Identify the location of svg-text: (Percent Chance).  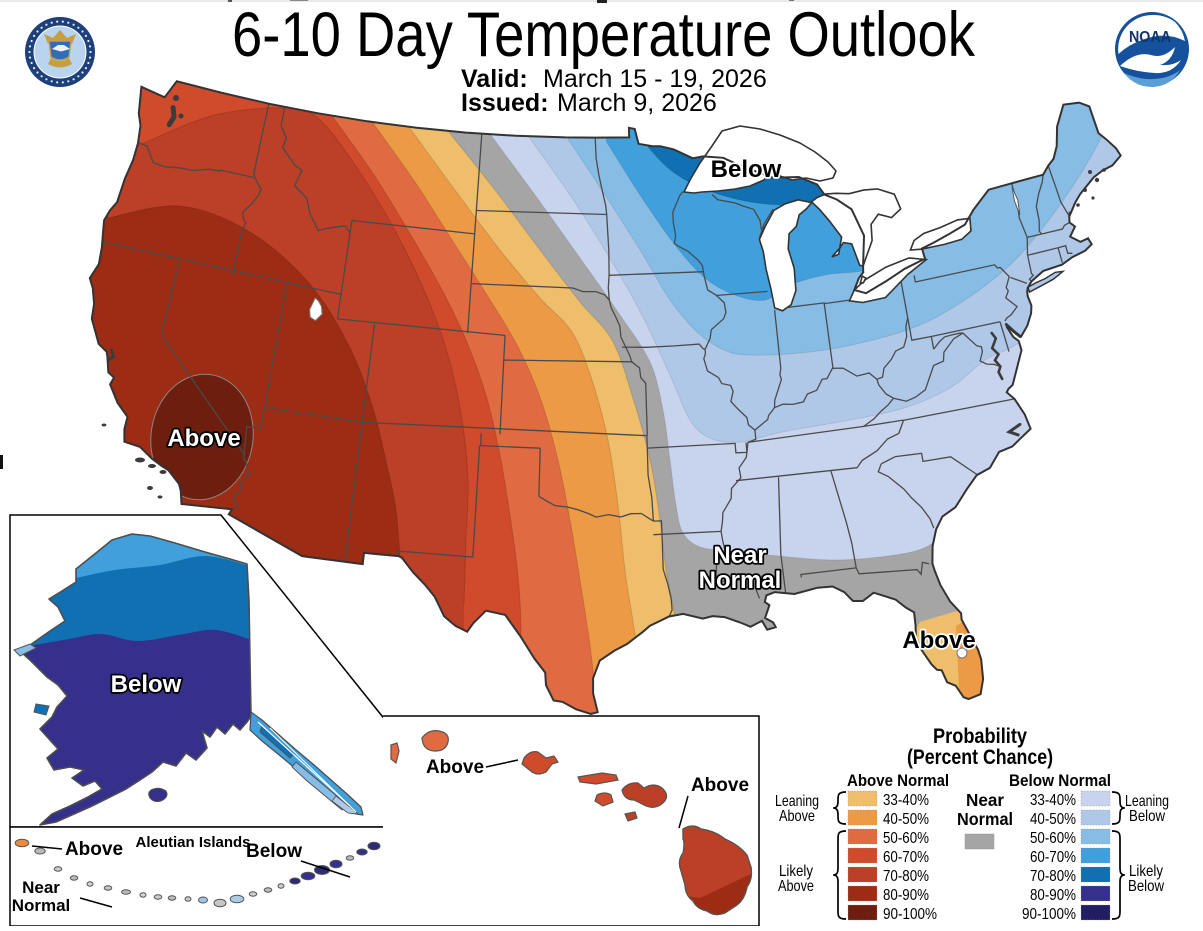
(980, 757).